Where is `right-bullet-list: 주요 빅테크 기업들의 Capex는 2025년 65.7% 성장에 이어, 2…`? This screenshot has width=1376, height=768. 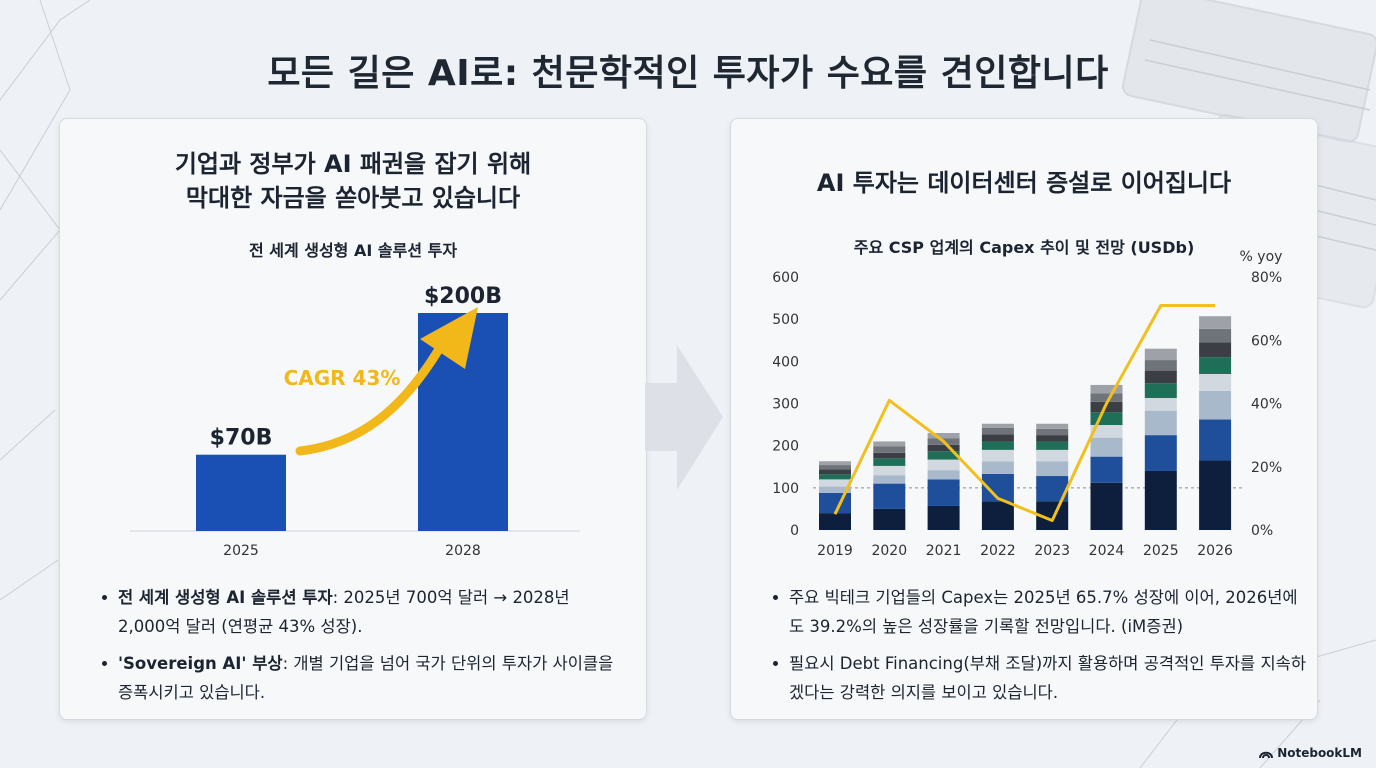 right-bullet-list: 주요 빅테크 기업들의 Capex는 2025년 65.7% 성장에 이어, 2… is located at coordinates (1041, 649).